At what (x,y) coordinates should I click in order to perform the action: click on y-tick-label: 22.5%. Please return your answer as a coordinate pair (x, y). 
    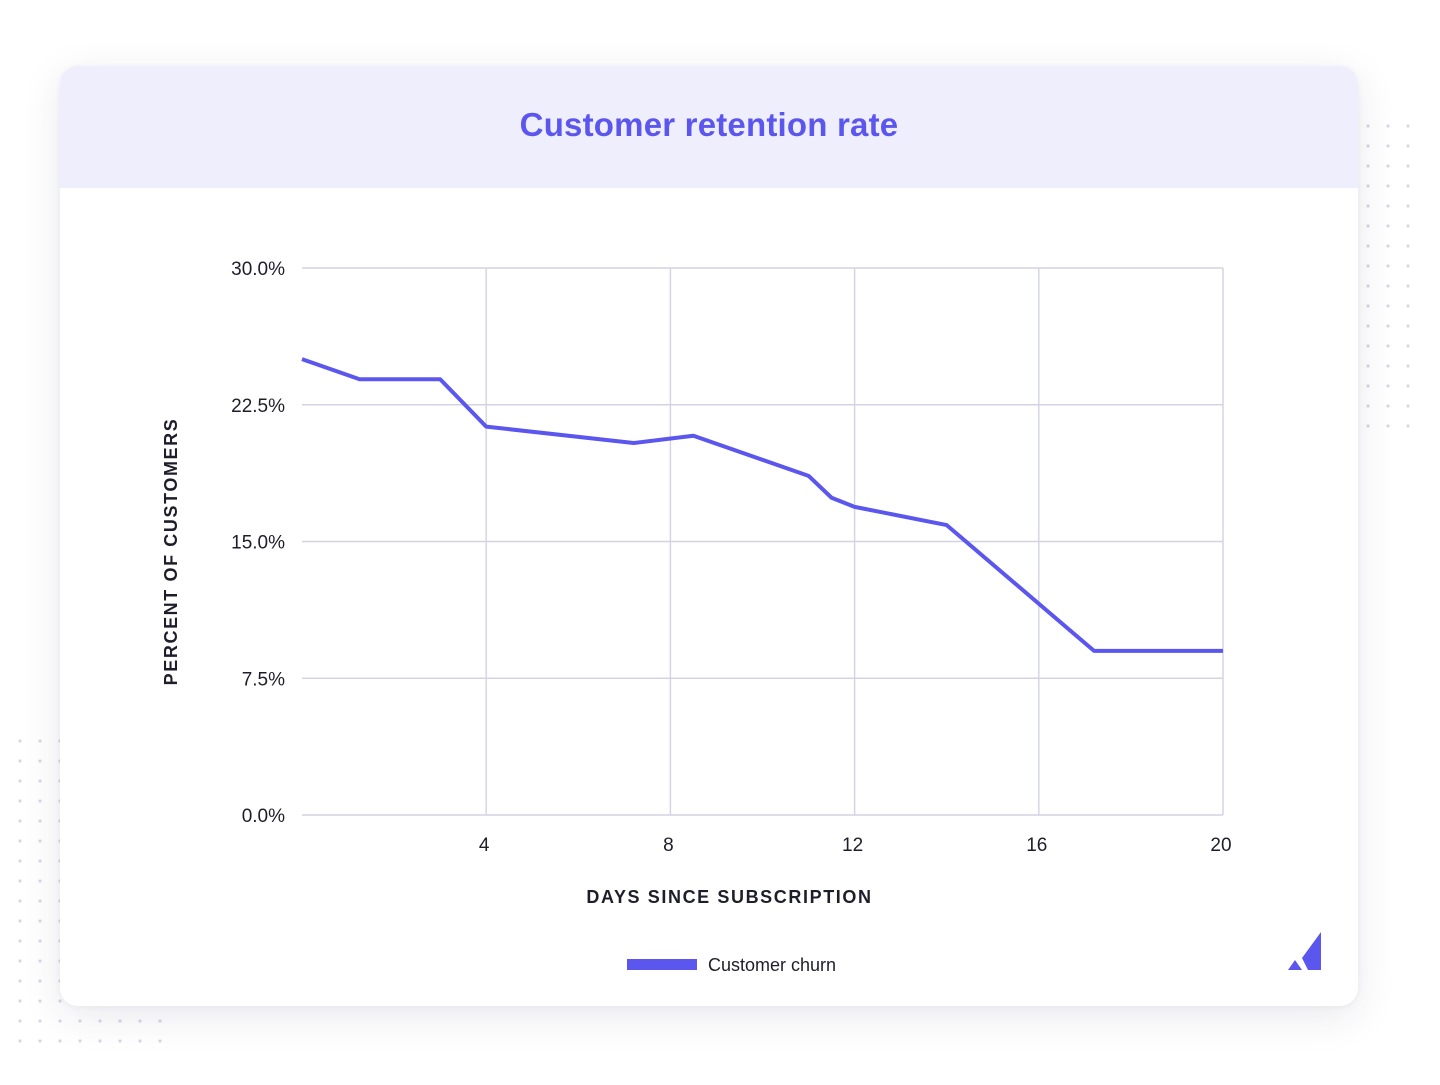
    Looking at the image, I should click on (258, 406).